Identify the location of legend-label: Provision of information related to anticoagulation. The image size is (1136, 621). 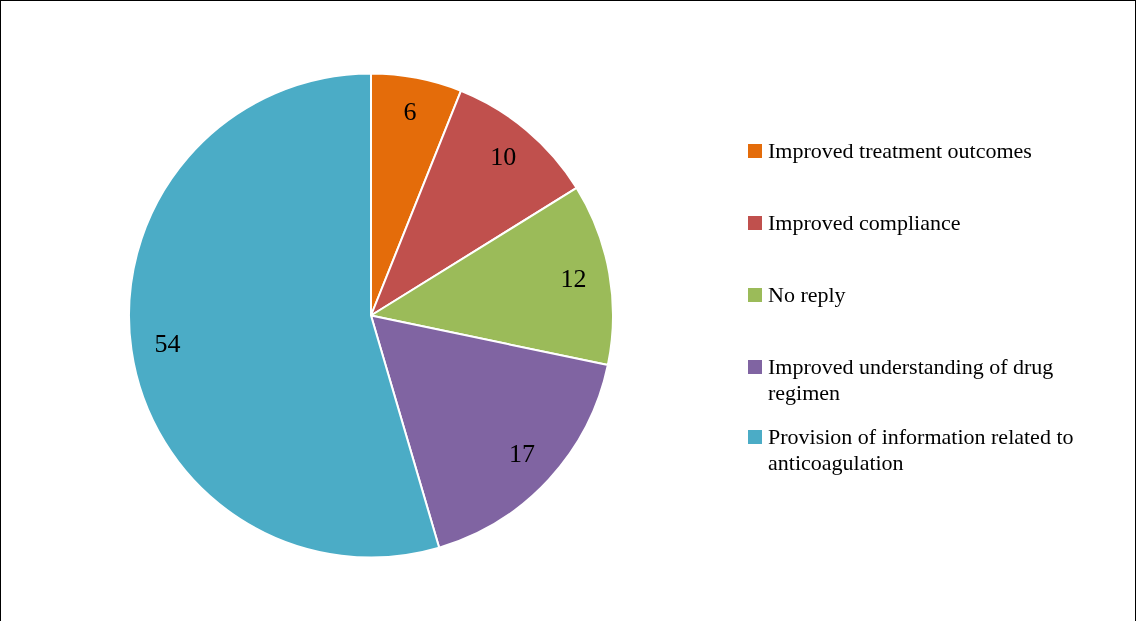
(921, 450).